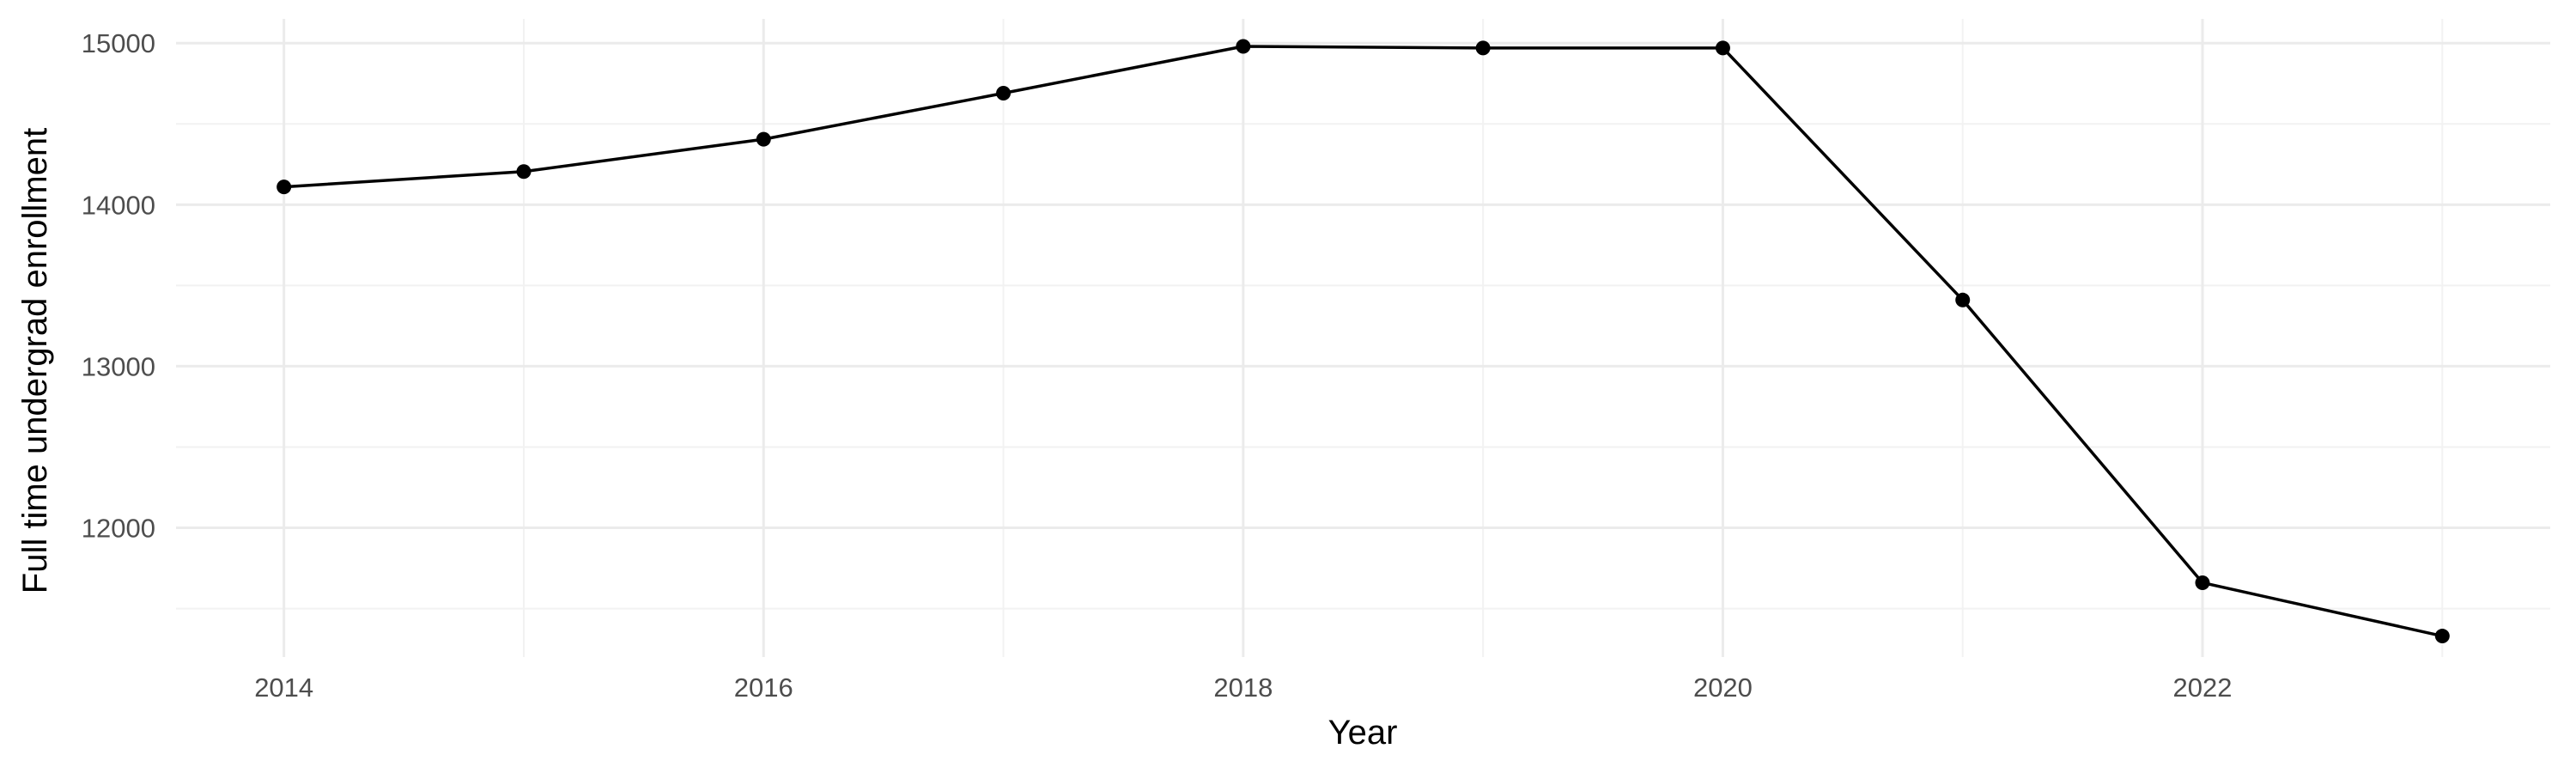 This screenshot has width=2576, height=773. I want to click on y-tick-labels: 12000 13000 14000 15000, so click(118, 285).